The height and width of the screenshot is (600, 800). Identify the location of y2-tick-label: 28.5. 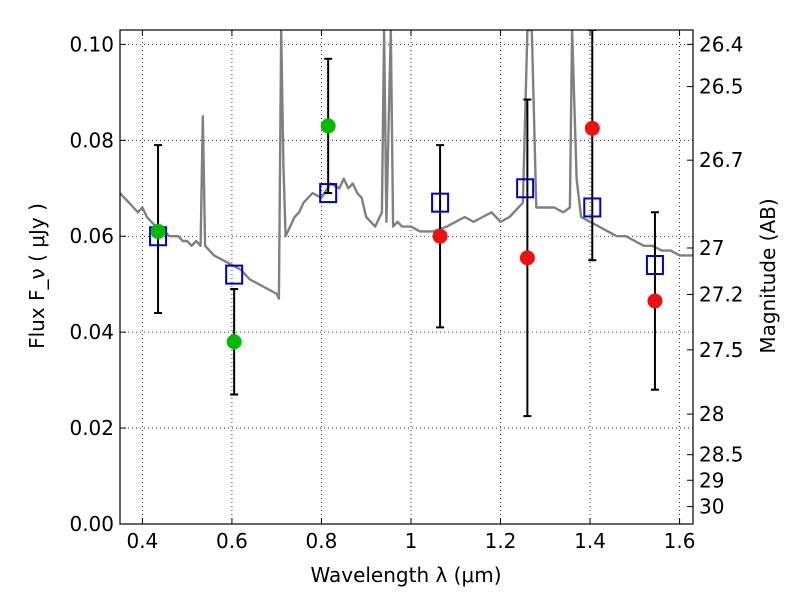
(721, 455).